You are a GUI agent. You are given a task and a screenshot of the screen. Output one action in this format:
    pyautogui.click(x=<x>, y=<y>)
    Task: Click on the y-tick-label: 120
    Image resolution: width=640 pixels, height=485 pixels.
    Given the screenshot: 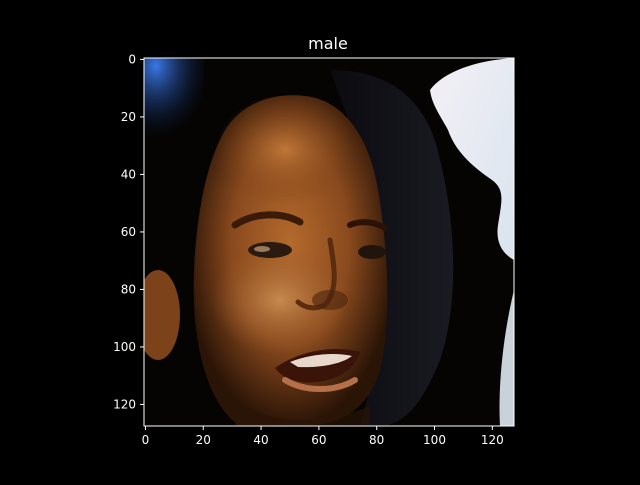 What is the action you would take?
    pyautogui.click(x=124, y=404)
    